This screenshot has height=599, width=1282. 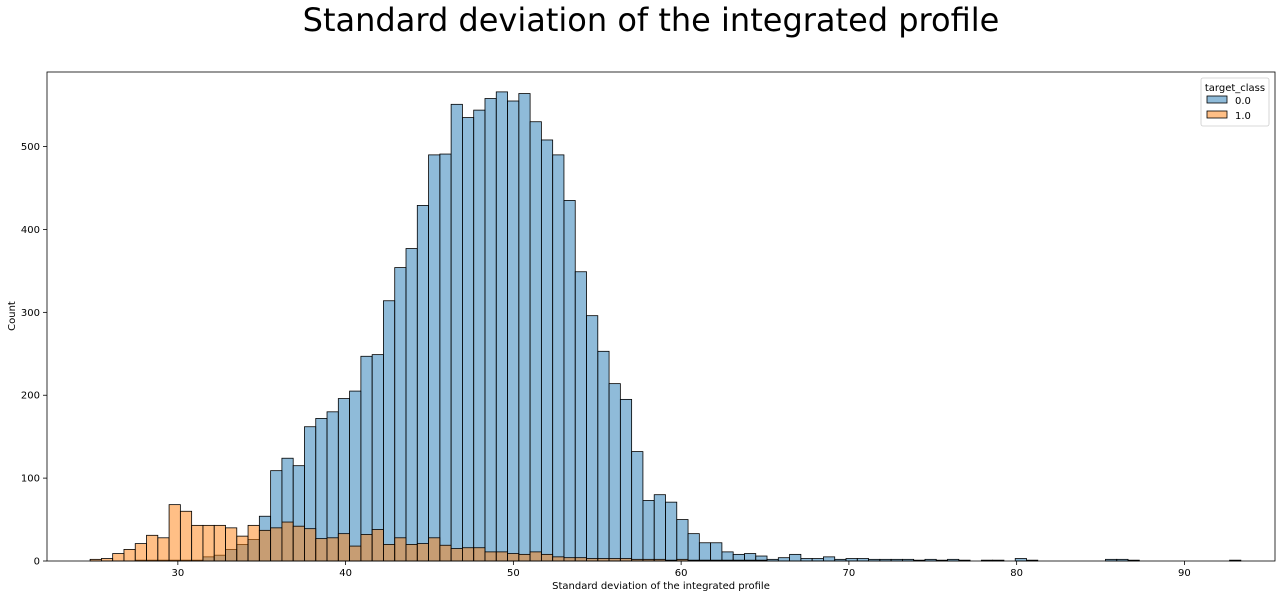 I want to click on series-1-bars, so click(x=428, y=533).